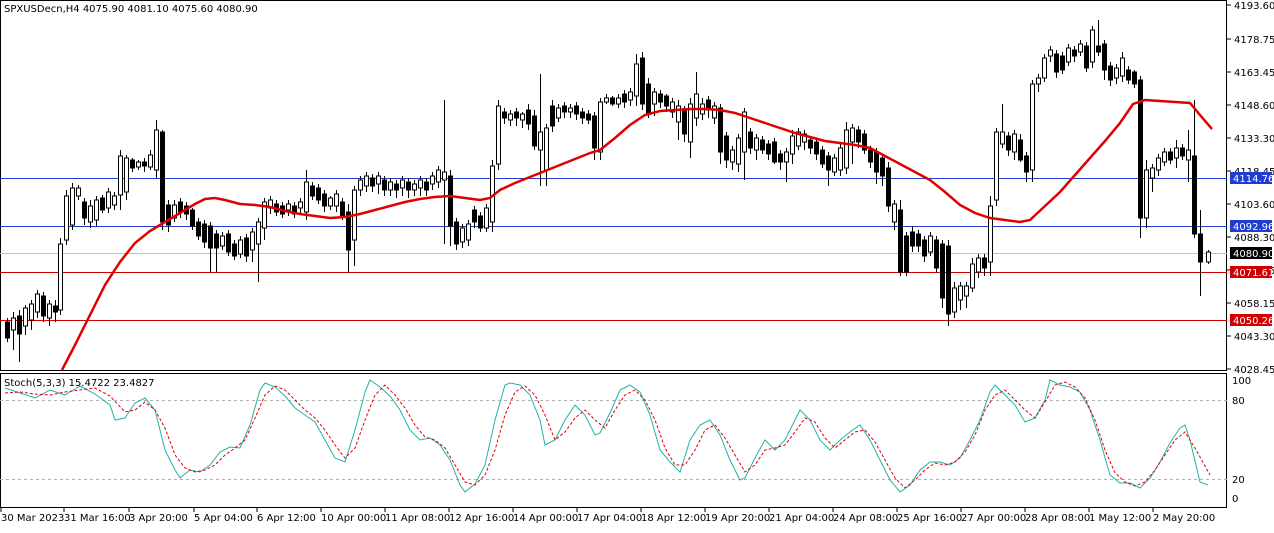  What do you see at coordinates (417, 518) in the screenshot?
I see `time-label: 11 Apr 08:00` at bounding box center [417, 518].